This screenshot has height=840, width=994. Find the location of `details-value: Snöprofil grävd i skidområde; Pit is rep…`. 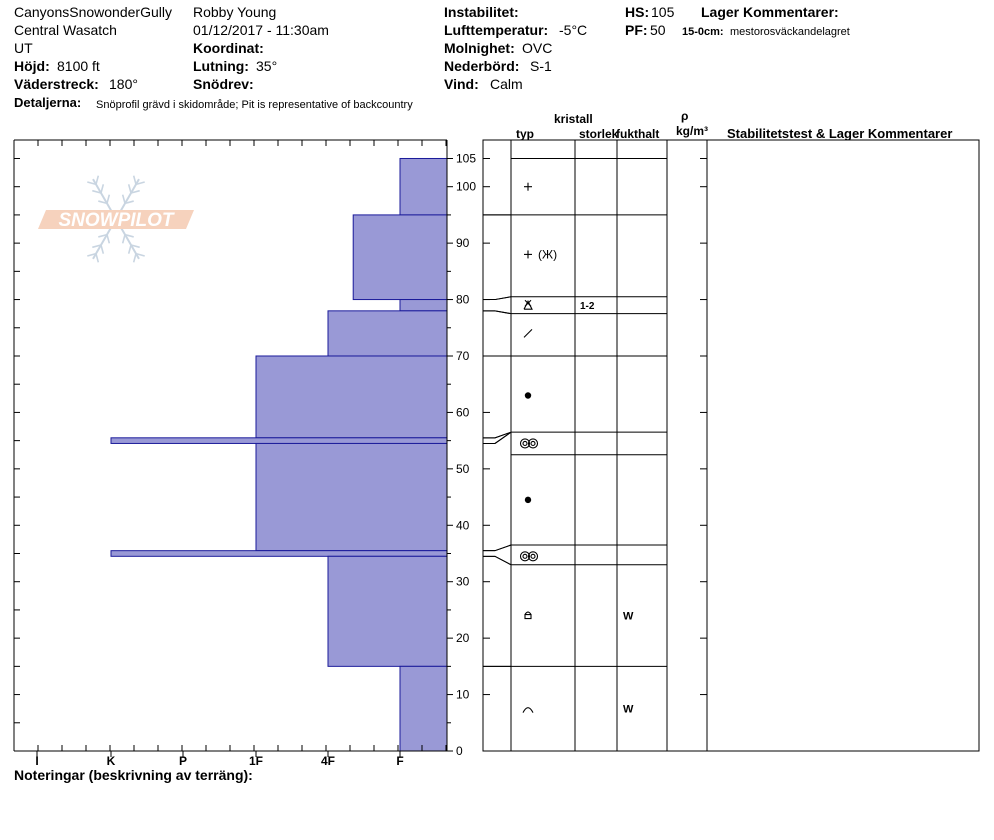

details-value: Snöprofil grävd i skidområde; Pit is rep… is located at coordinates (254, 105).